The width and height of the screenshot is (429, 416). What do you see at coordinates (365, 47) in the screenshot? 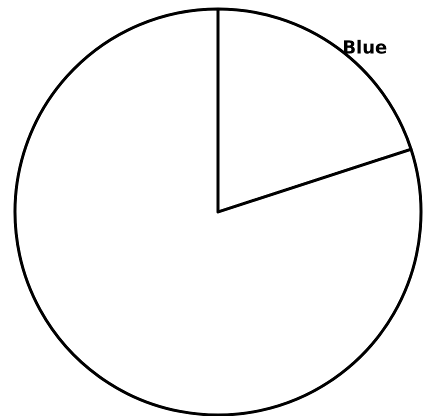
I see `slice-label: Blue` at bounding box center [365, 47].